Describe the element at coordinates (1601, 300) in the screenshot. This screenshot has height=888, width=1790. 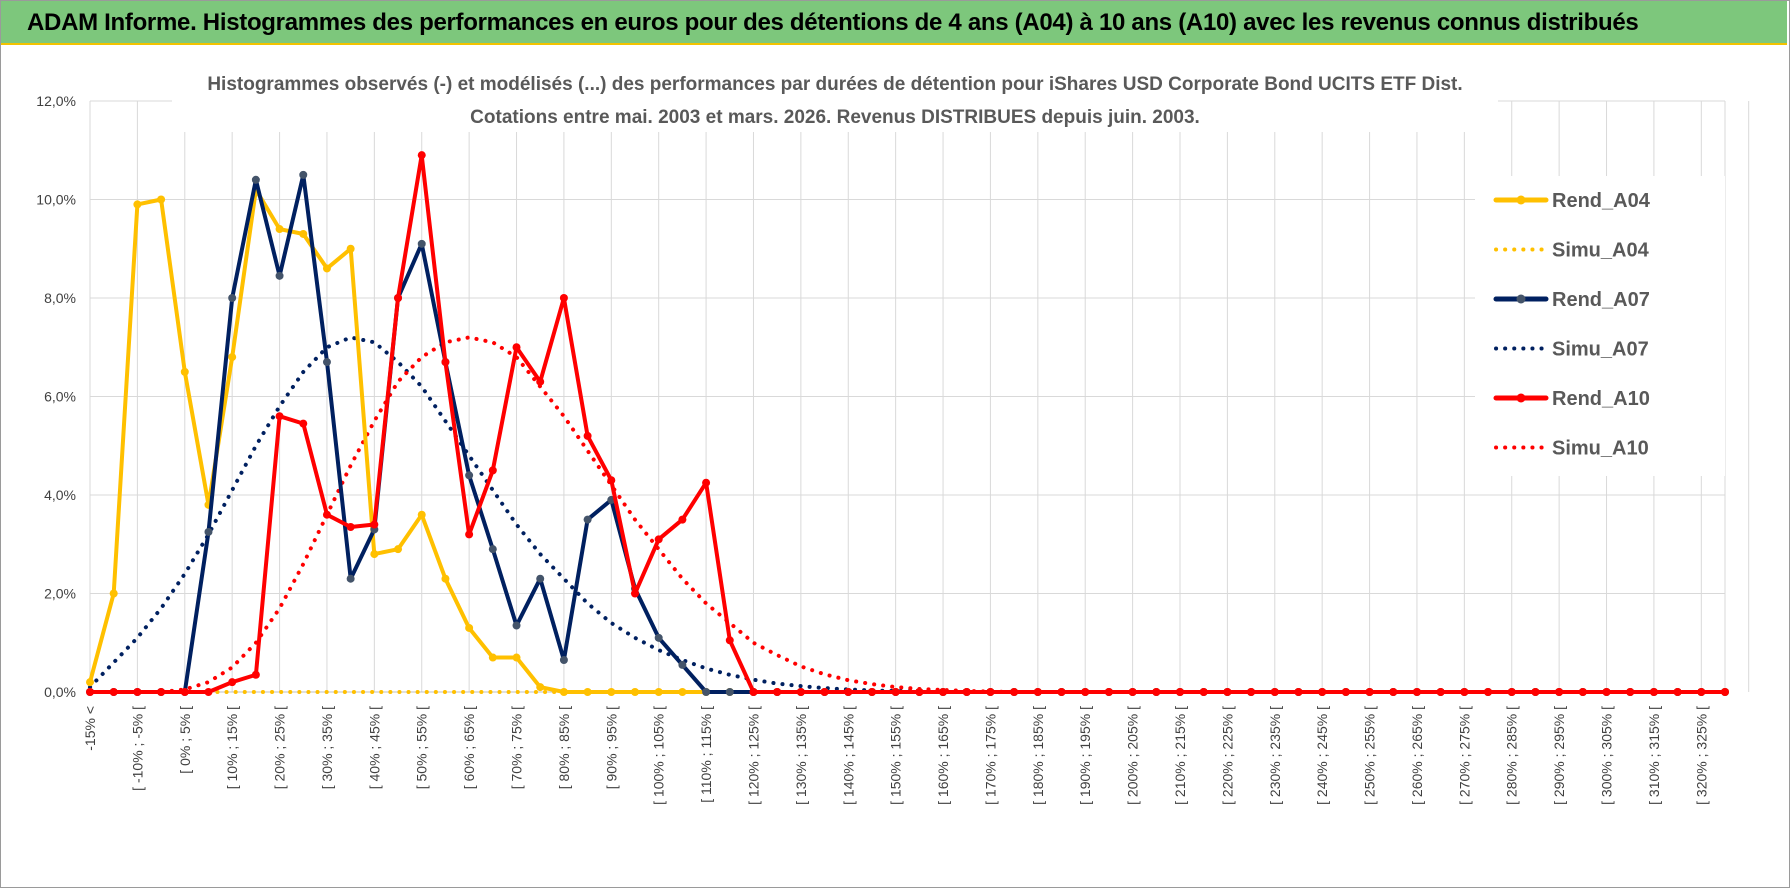
I see `legend-label: Rend_A07` at that location.